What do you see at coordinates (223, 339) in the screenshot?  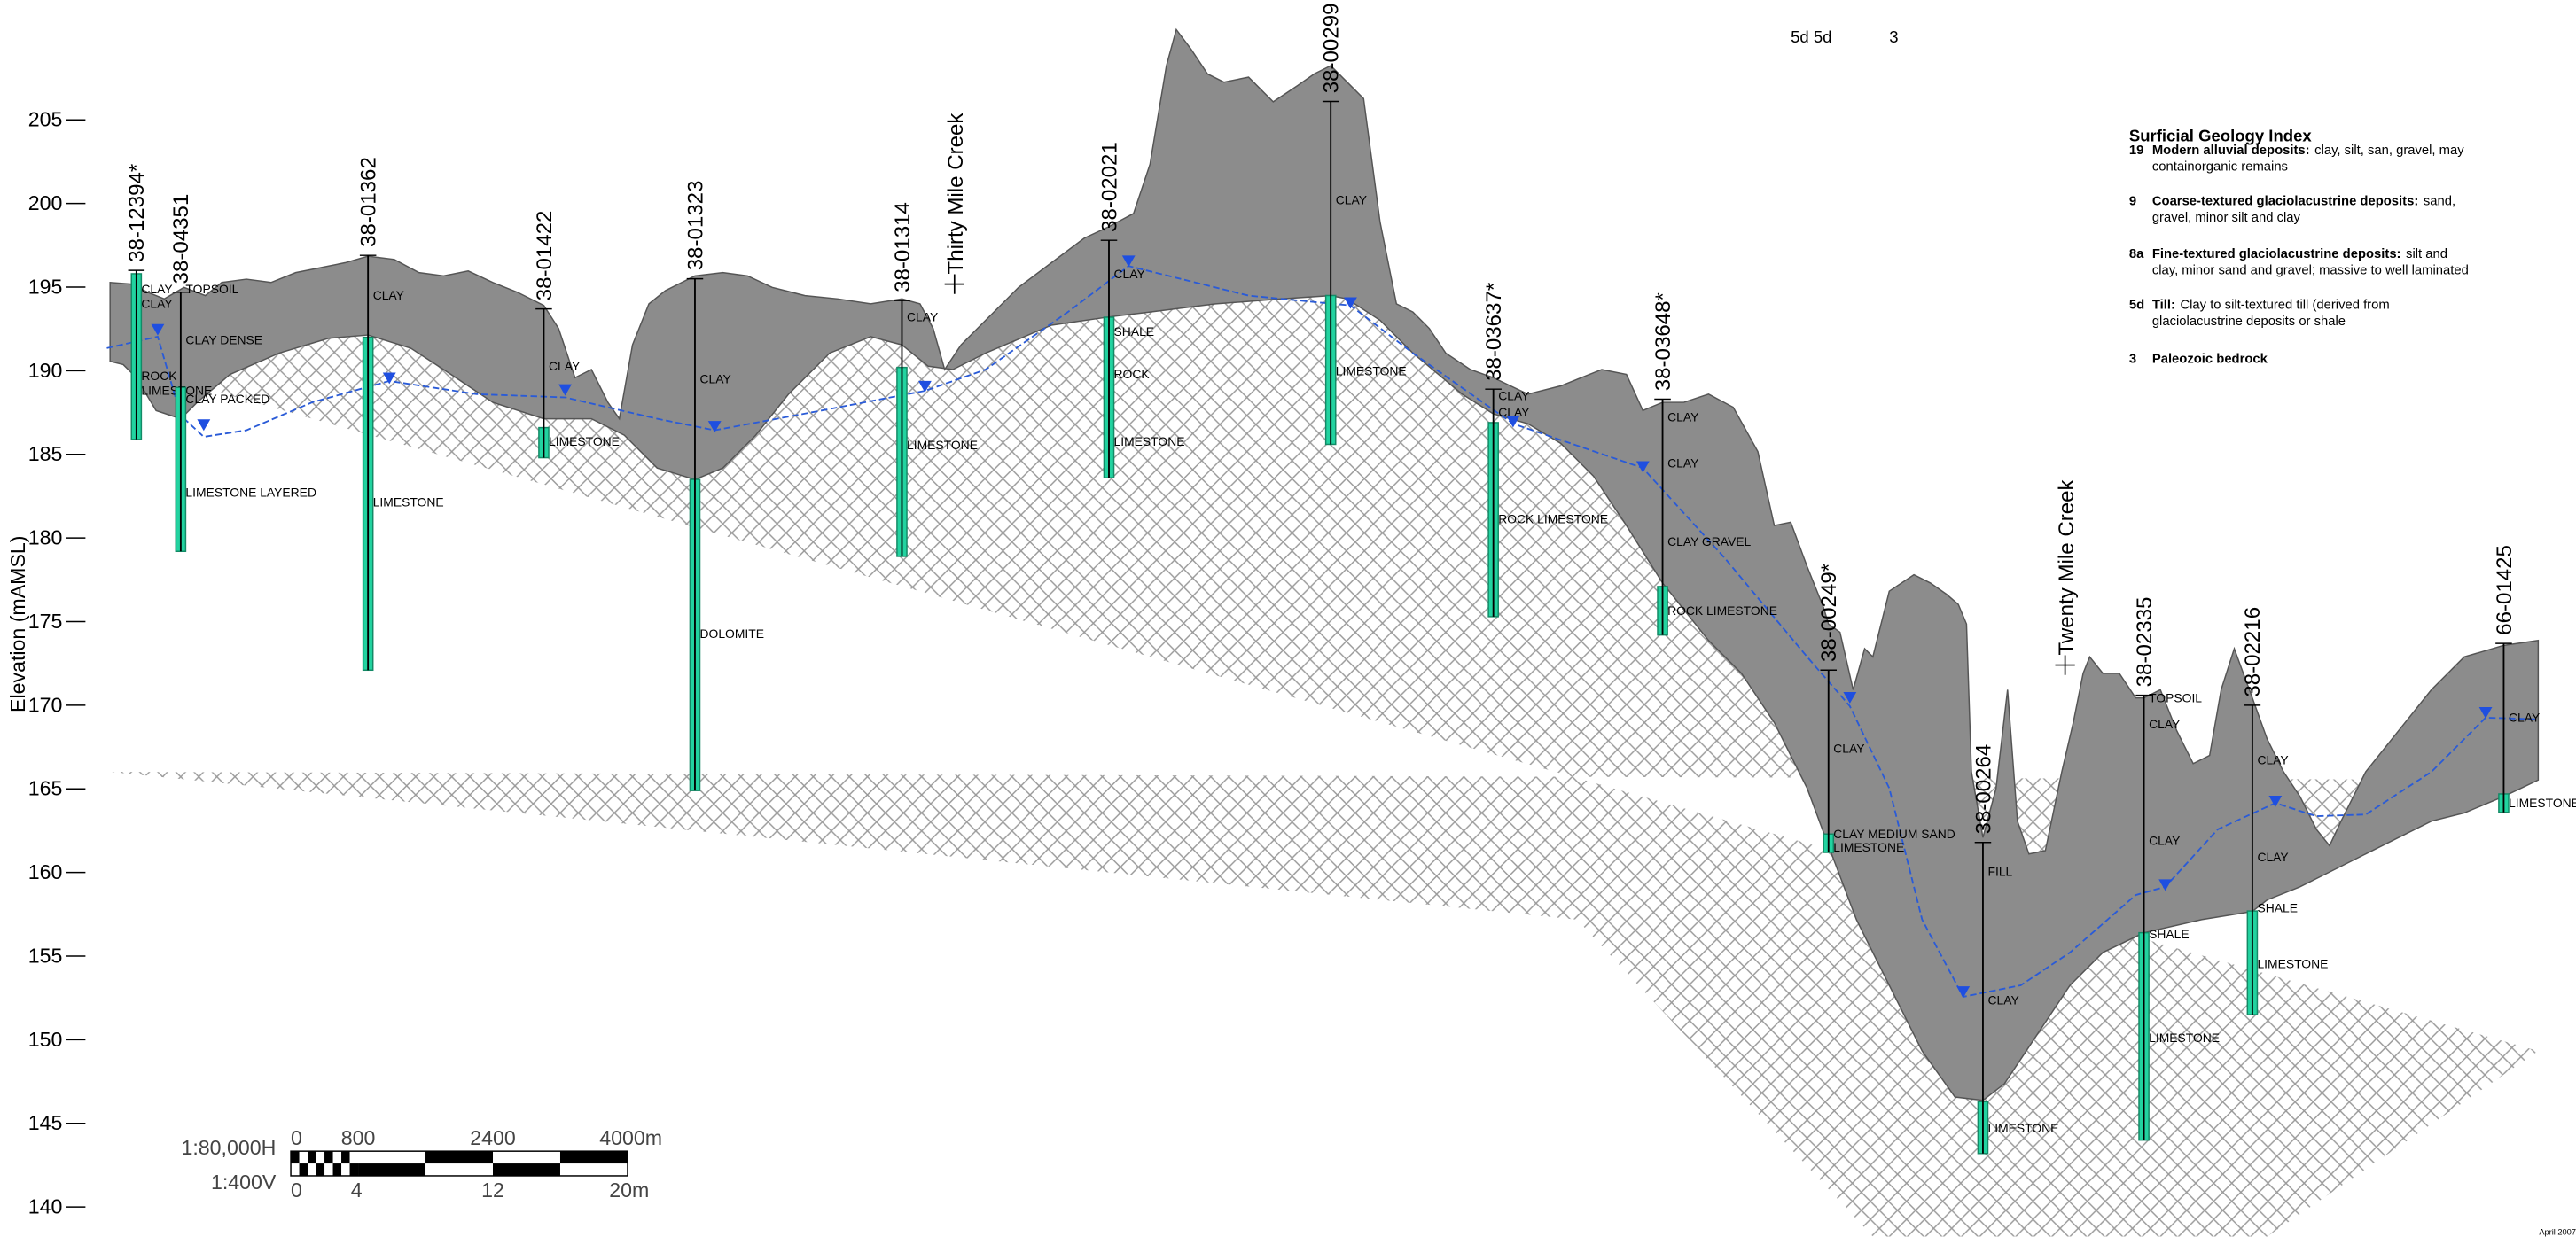 I see `layer-label: CLAY DENSE` at bounding box center [223, 339].